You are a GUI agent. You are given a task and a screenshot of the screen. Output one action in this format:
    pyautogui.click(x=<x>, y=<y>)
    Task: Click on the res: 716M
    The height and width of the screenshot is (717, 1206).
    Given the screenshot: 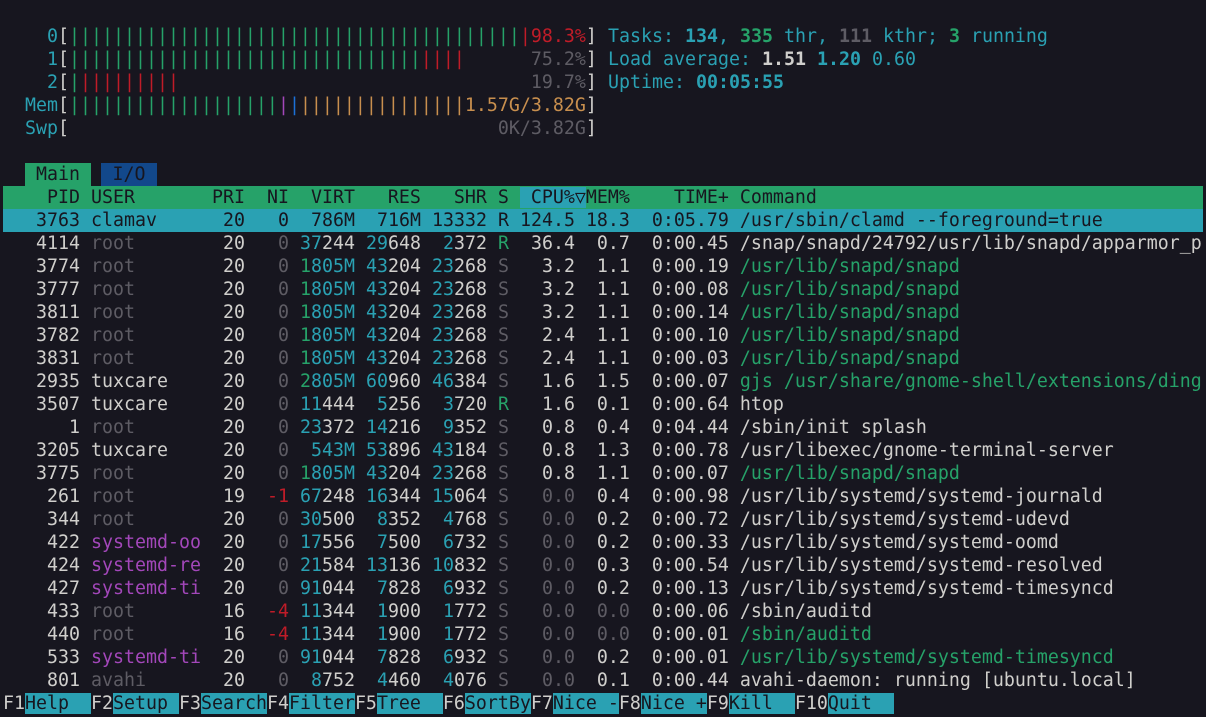 What is the action you would take?
    pyautogui.click(x=398, y=220)
    